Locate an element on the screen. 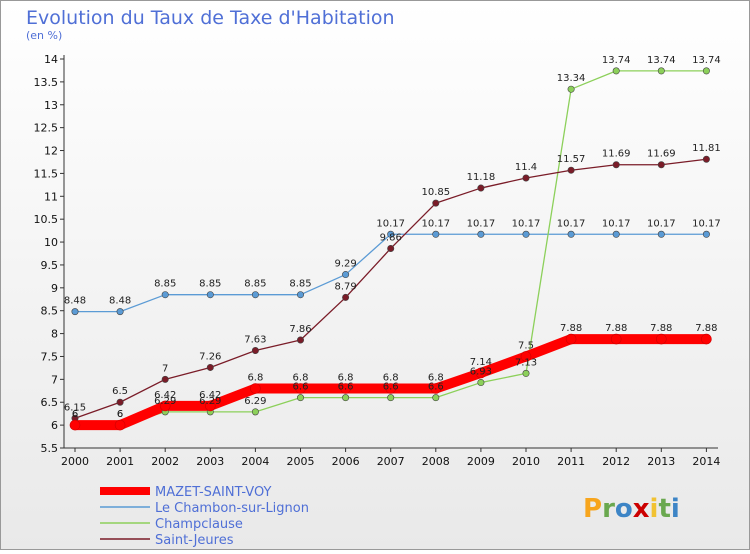 The image size is (750, 554). data-label: 9.29 is located at coordinates (345, 264).